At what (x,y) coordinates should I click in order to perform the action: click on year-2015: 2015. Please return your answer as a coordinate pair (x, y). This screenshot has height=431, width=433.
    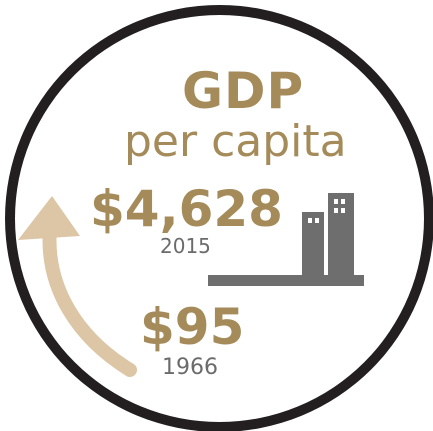
    Looking at the image, I should click on (185, 246).